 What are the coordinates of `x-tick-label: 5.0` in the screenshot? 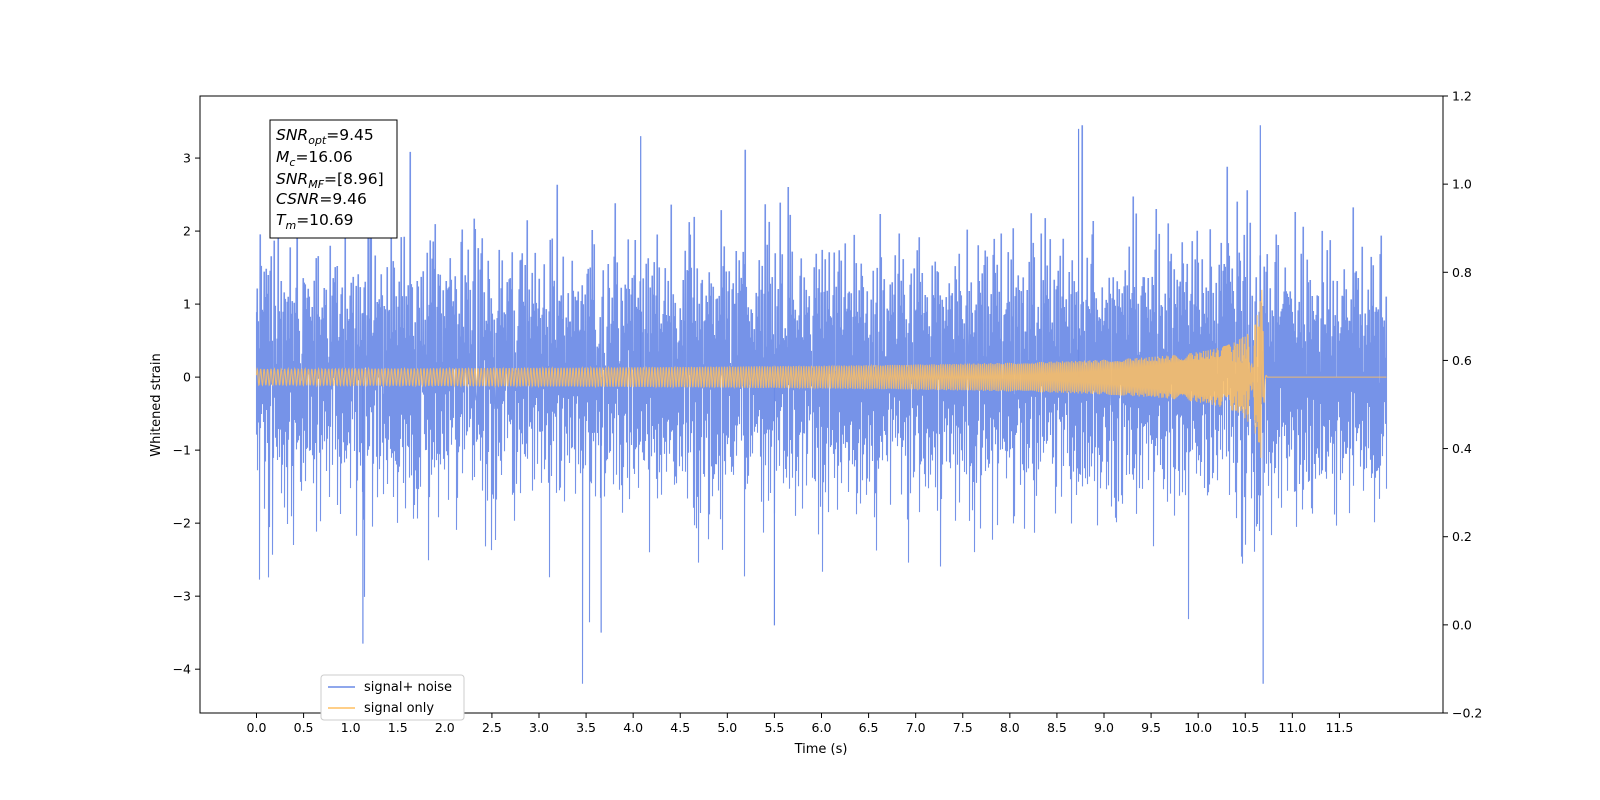 It's located at (727, 727).